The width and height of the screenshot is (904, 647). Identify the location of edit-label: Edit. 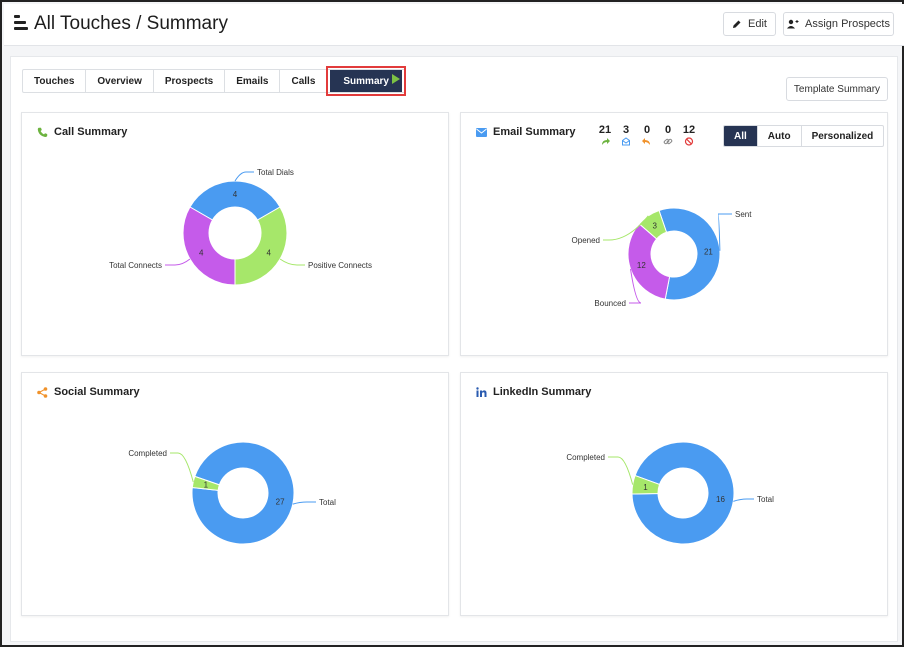
(757, 24).